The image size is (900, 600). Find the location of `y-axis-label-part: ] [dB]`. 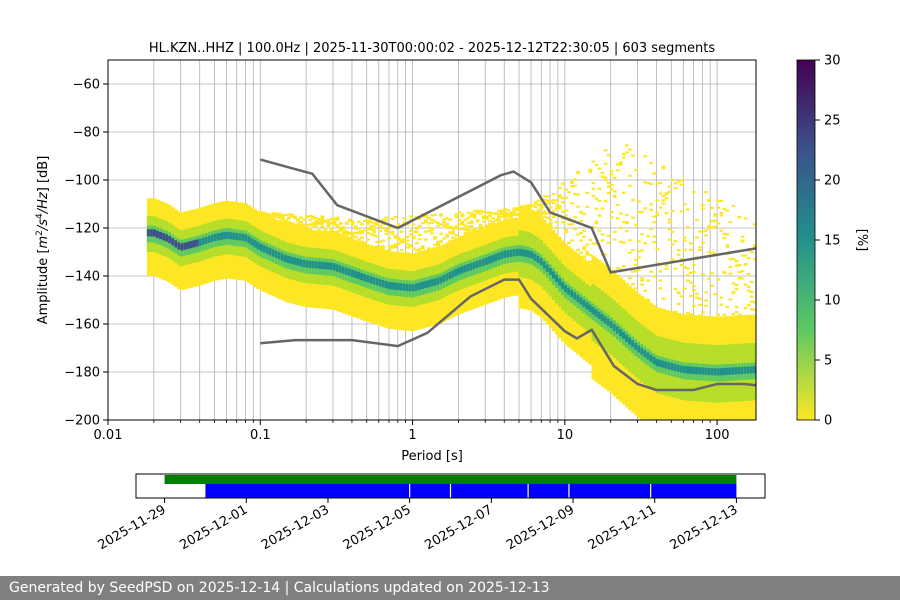

y-axis-label-part: ] [dB] is located at coordinates (43, 174).